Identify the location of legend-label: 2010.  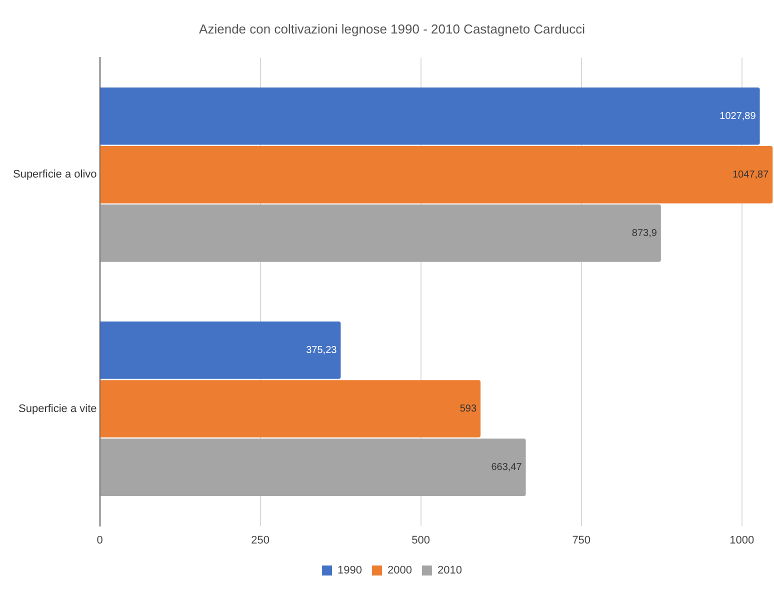
(449, 570).